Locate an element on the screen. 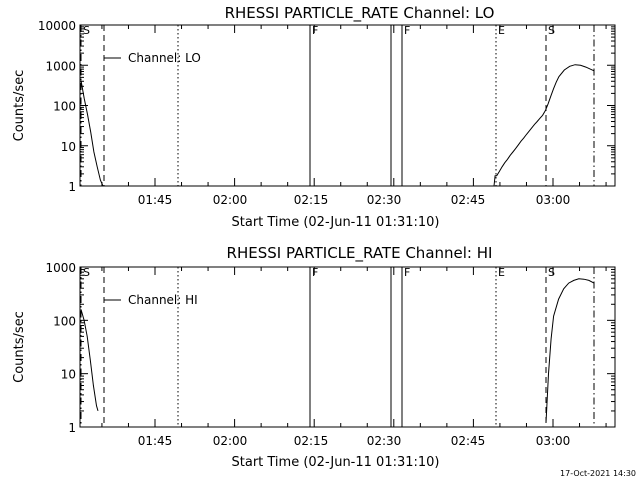 This screenshot has height=480, width=640. legend-label: Channel: LO is located at coordinates (164, 58).